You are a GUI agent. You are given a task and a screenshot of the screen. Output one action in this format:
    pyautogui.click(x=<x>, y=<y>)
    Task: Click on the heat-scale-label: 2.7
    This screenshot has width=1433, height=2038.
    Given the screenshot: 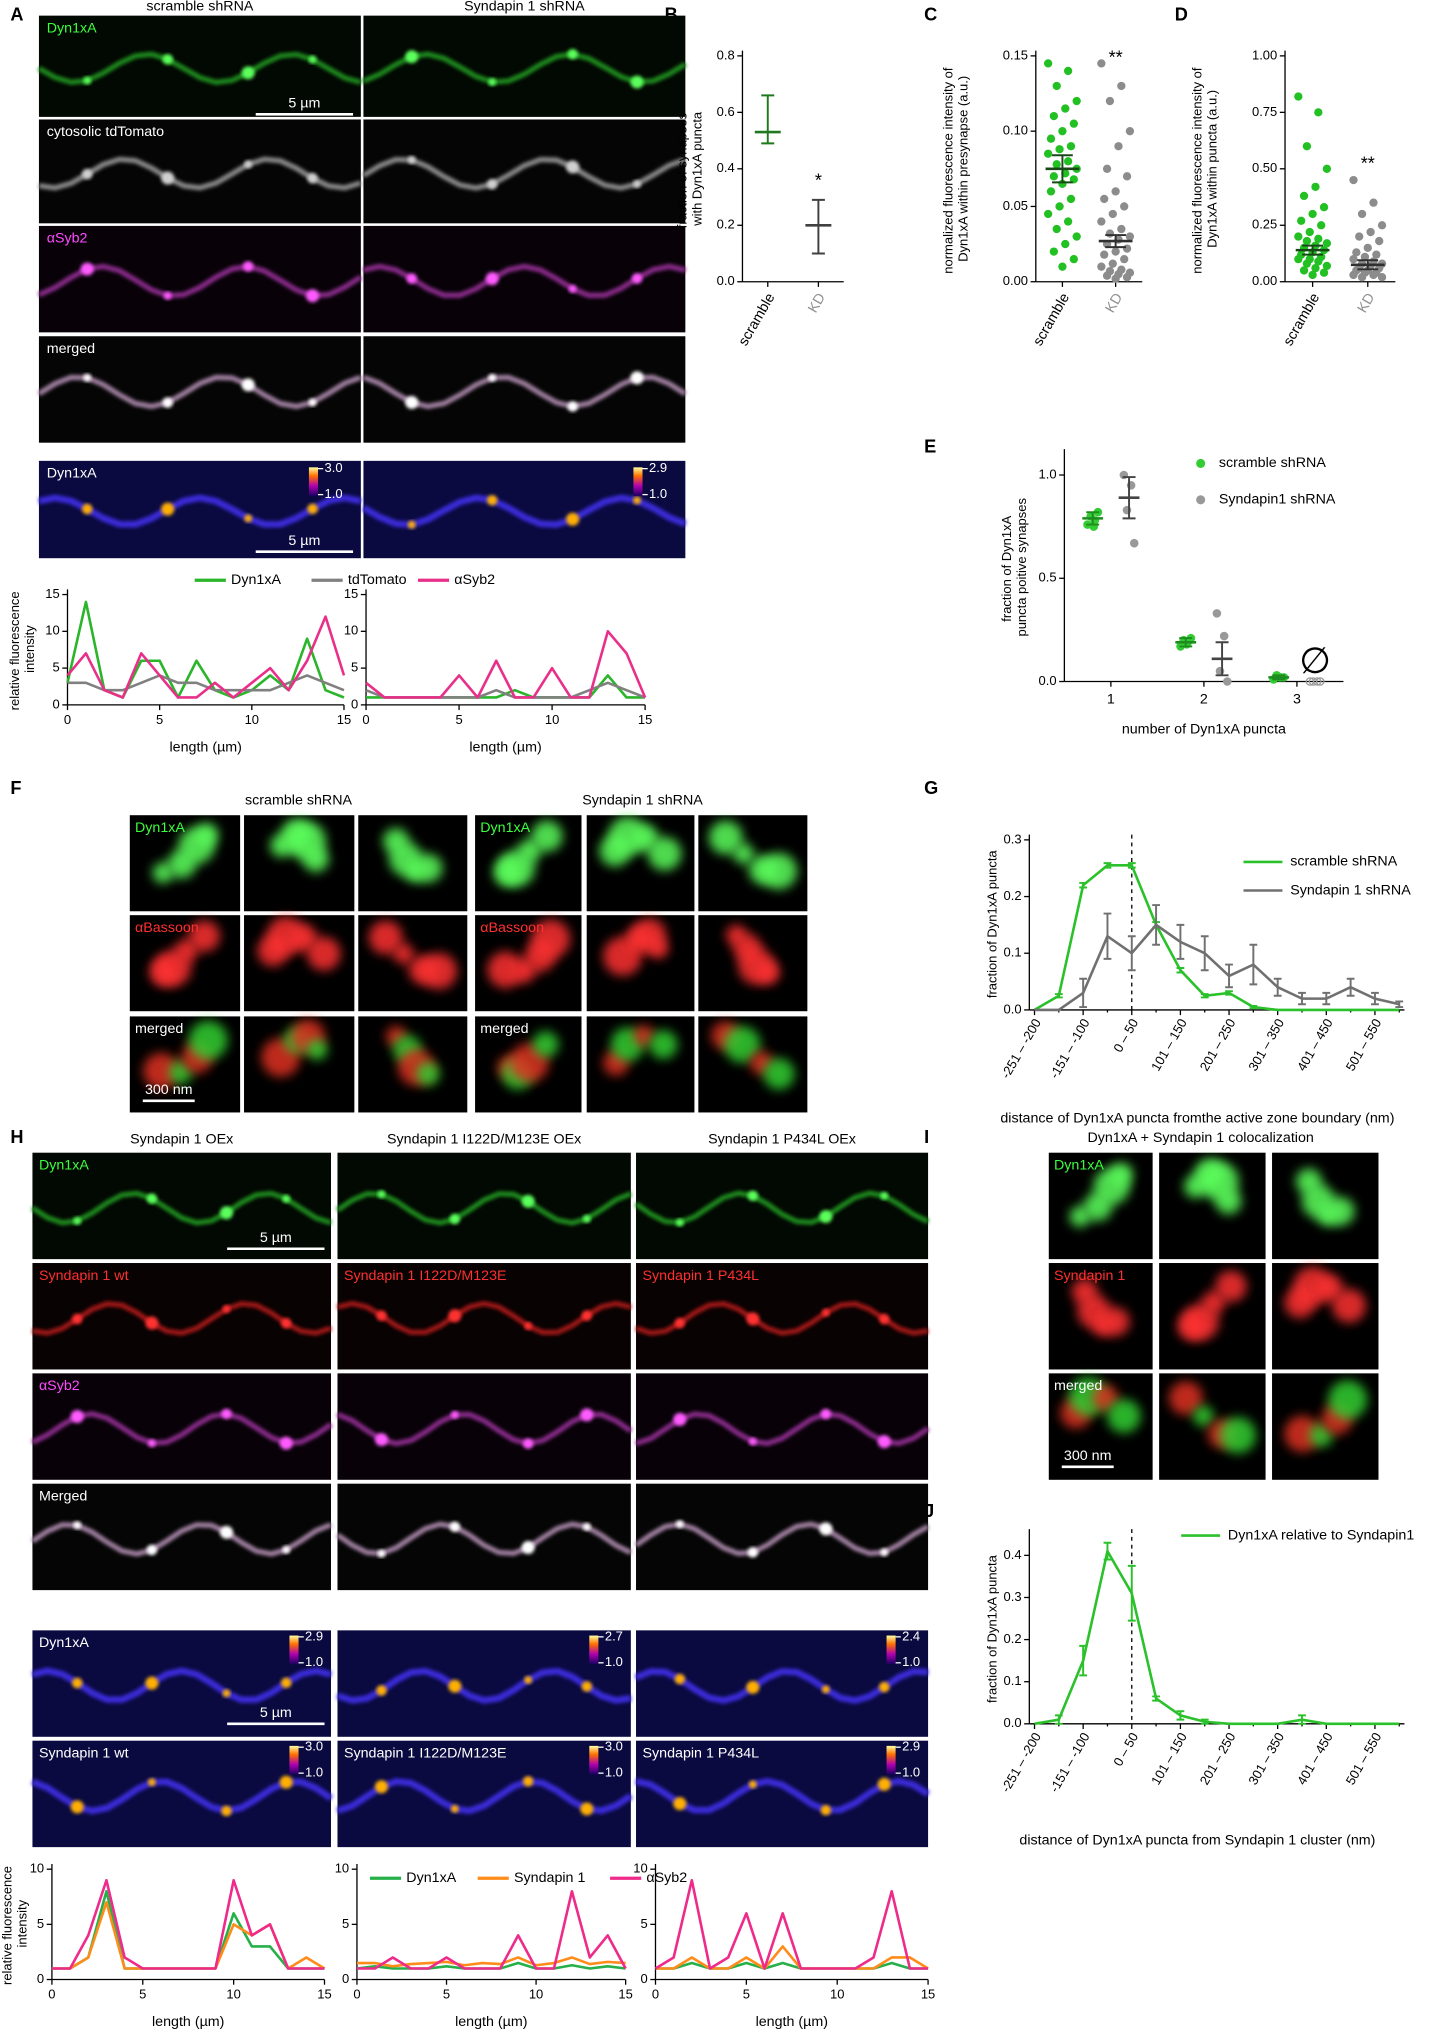 What is the action you would take?
    pyautogui.click(x=614, y=1635)
    